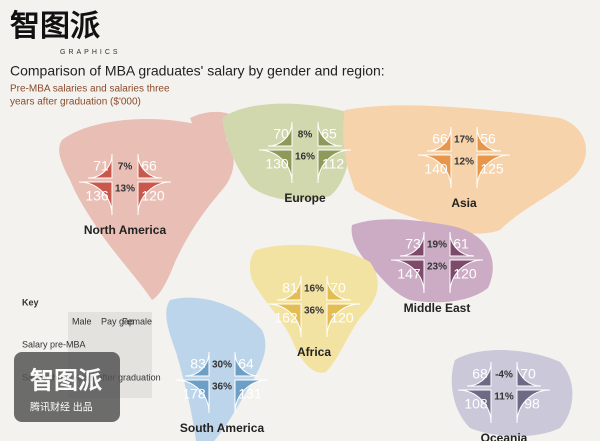 The width and height of the screenshot is (600, 441). Describe the element at coordinates (75, 102) in the screenshot. I see `subtitle: years after graduation ($'000)` at that location.